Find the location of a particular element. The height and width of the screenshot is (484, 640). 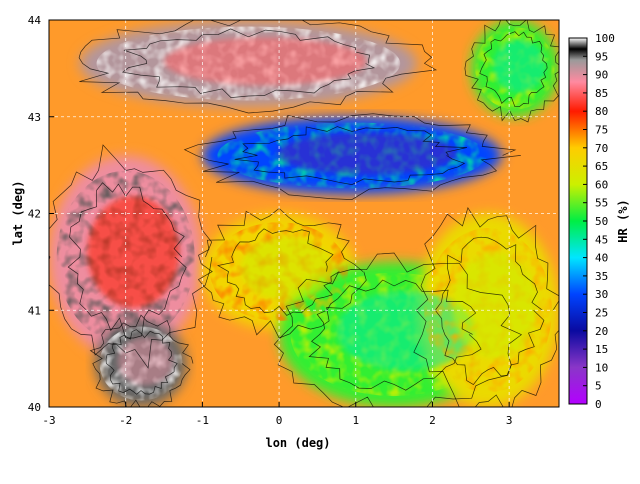

colorbar-tick-label: 20 is located at coordinates (601, 331).